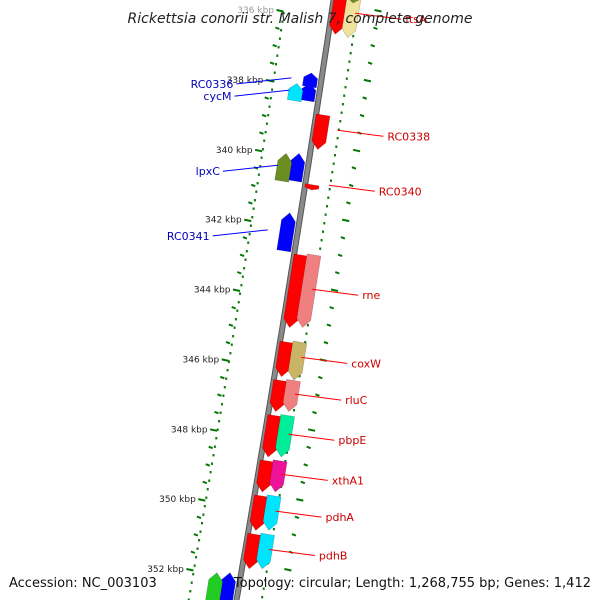 Image resolution: width=600 pixels, height=600 pixels. What do you see at coordinates (304, 477) in the screenshot?
I see `label-leader-xtha1` at bounding box center [304, 477].